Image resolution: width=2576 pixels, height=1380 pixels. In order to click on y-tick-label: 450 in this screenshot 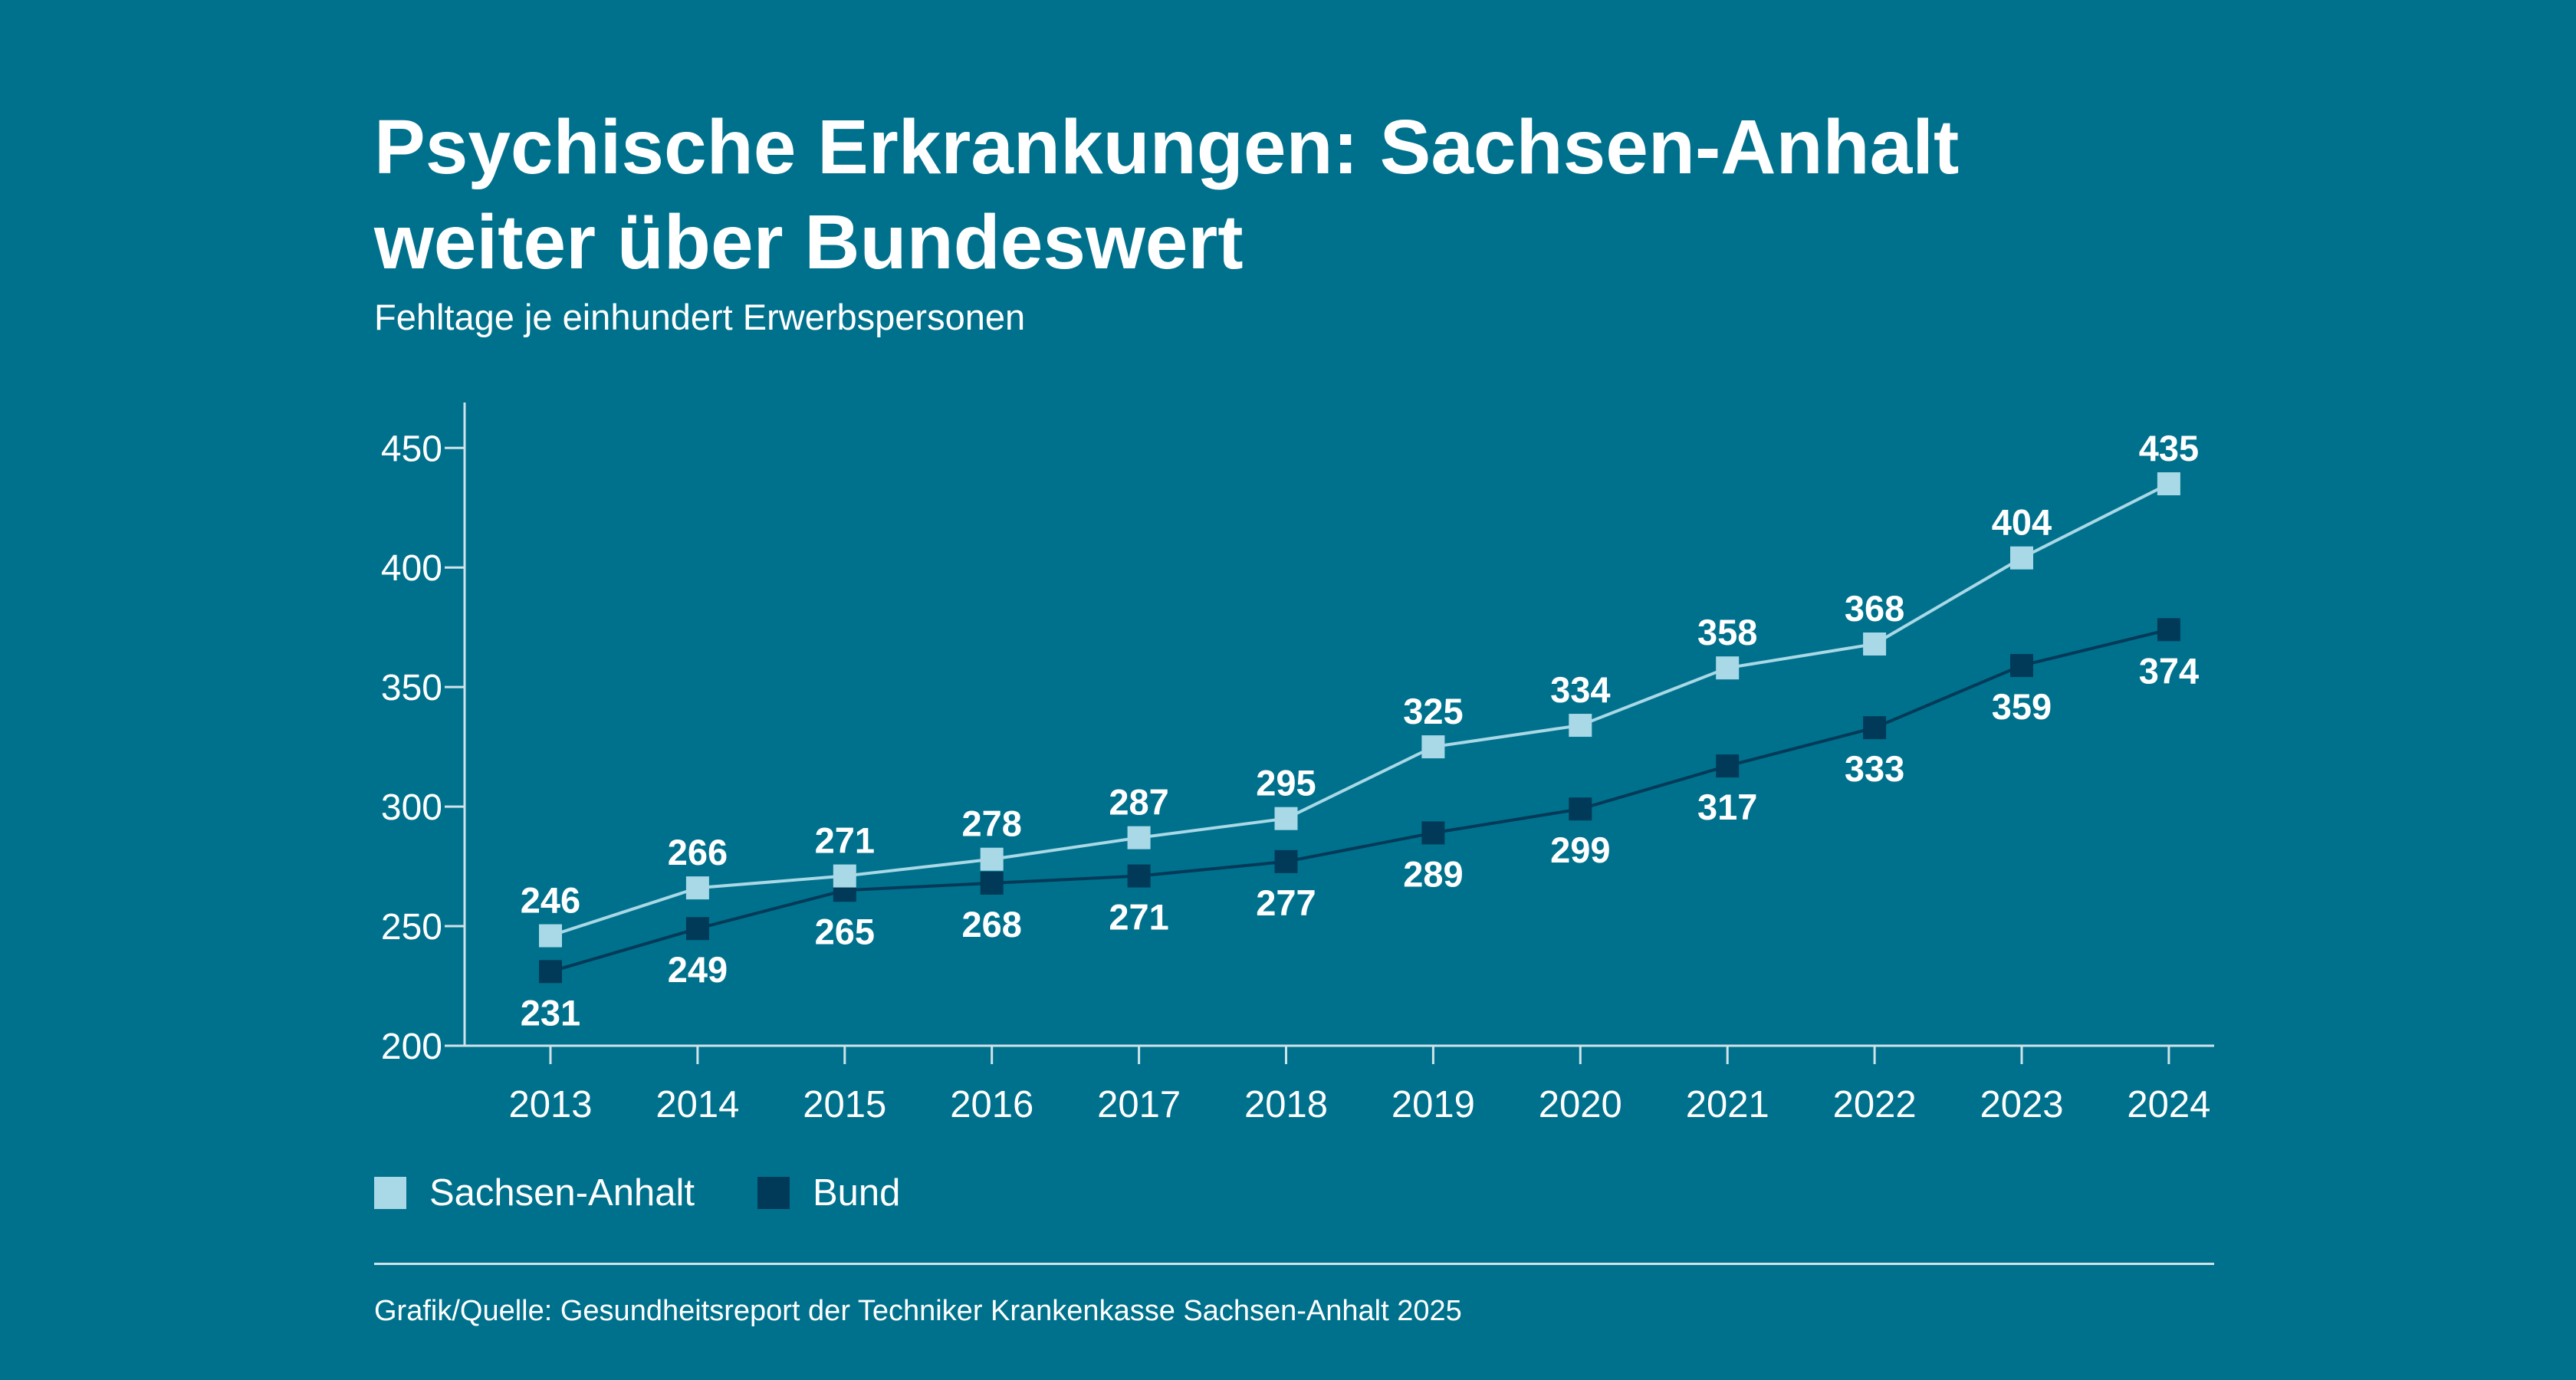, I will do `click(412, 449)`.